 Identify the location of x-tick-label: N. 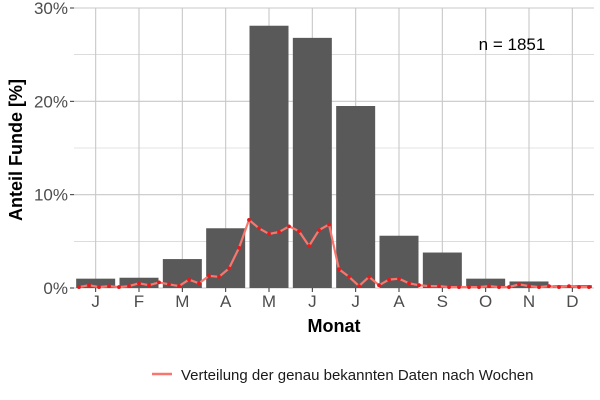
(529, 301).